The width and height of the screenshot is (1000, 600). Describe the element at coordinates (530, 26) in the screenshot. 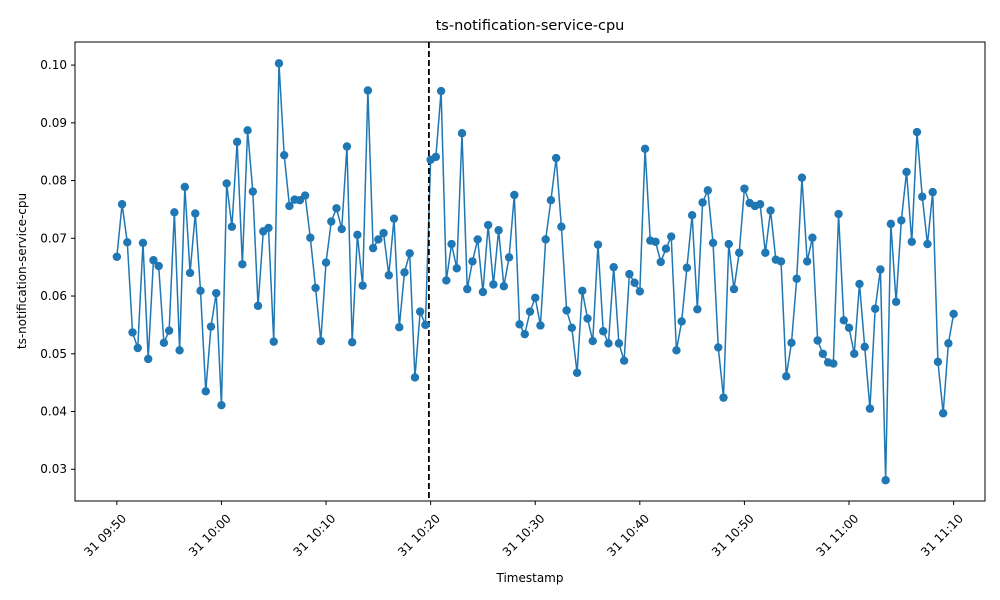

I see `chart-title: ts-notification-service-cpu` at that location.